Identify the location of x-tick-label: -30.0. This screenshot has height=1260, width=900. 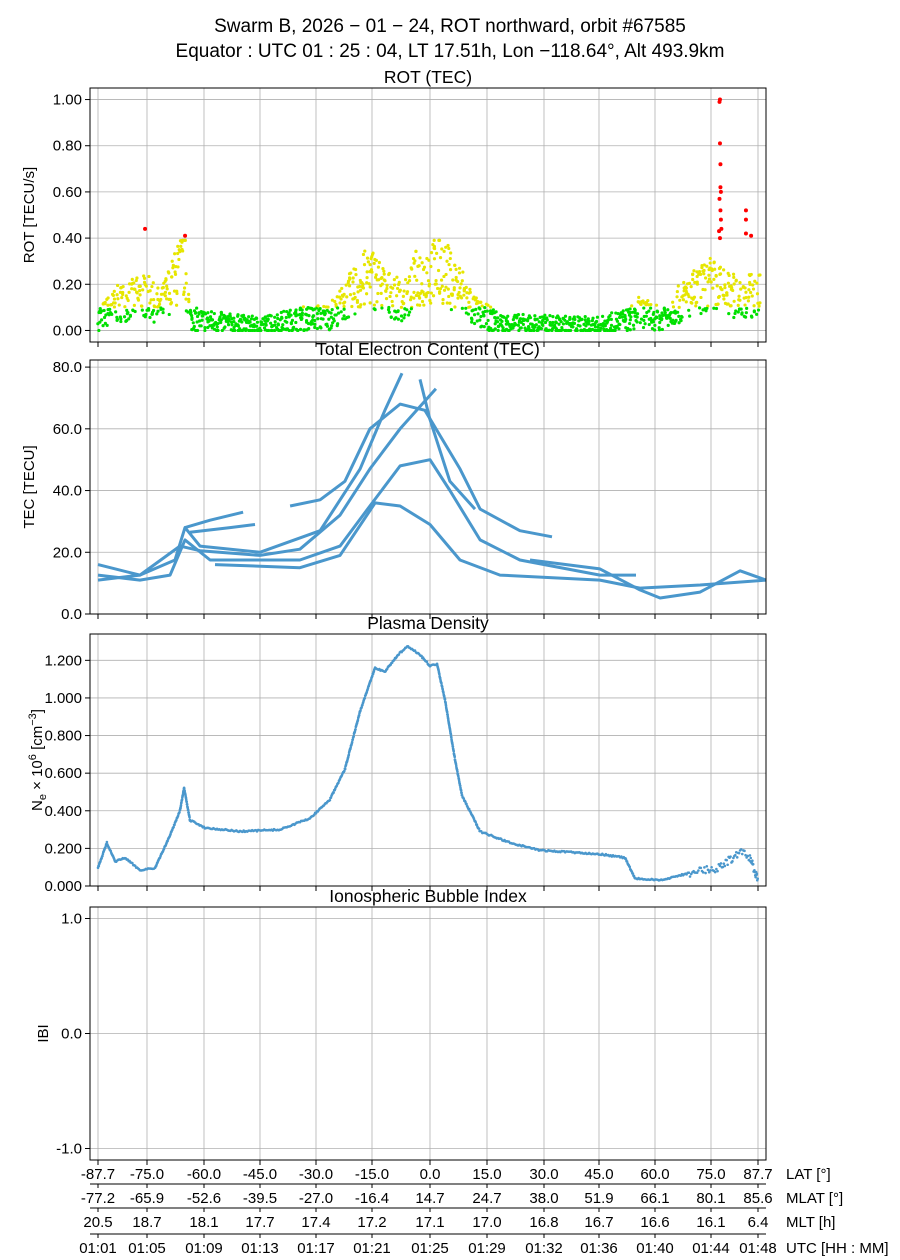
(316, 1174).